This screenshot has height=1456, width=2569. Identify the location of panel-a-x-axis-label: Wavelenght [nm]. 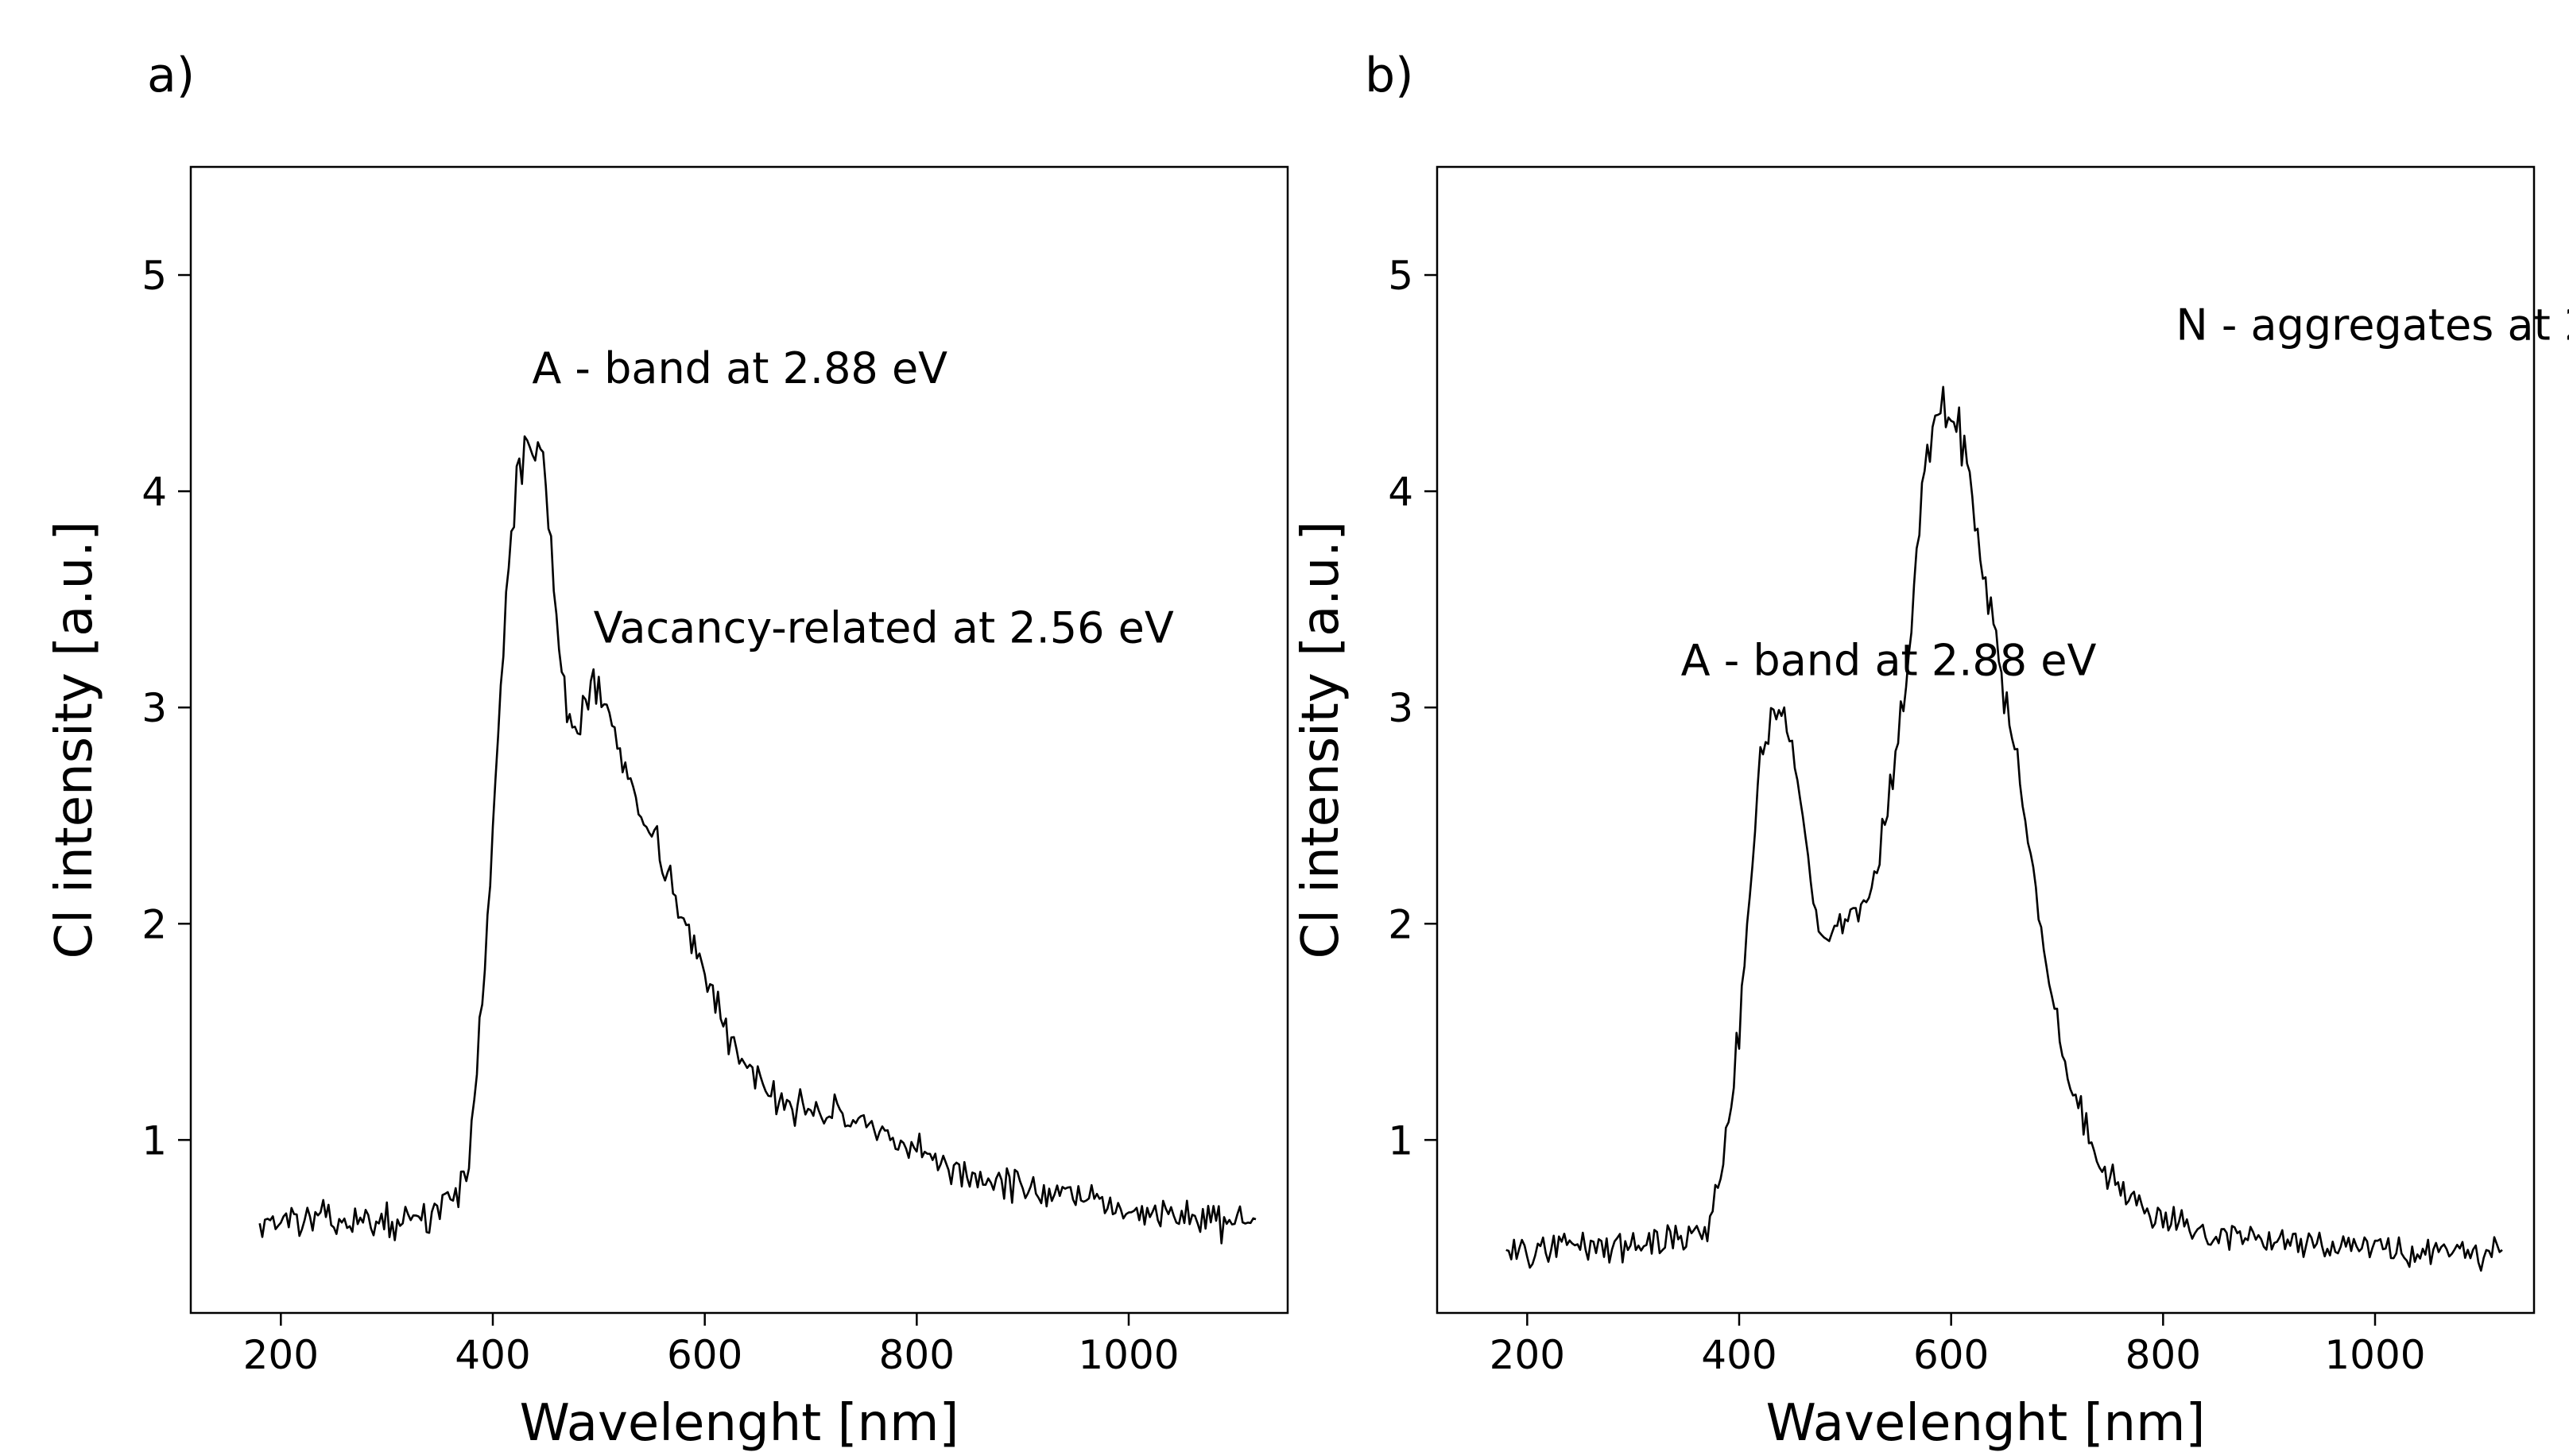
(739, 1423).